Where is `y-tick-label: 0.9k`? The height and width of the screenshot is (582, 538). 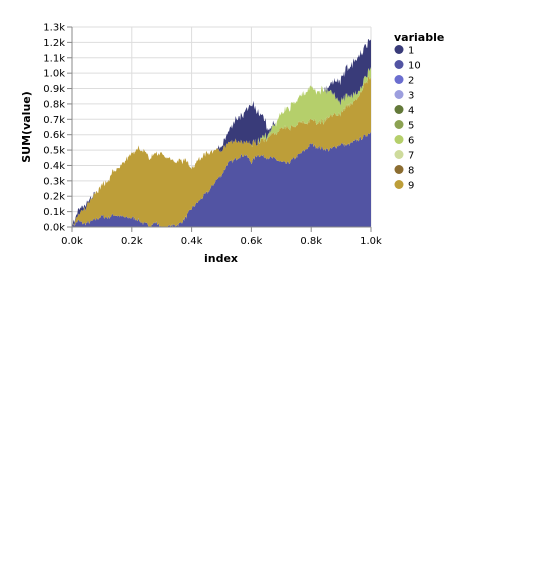 y-tick-label: 0.9k is located at coordinates (54, 89).